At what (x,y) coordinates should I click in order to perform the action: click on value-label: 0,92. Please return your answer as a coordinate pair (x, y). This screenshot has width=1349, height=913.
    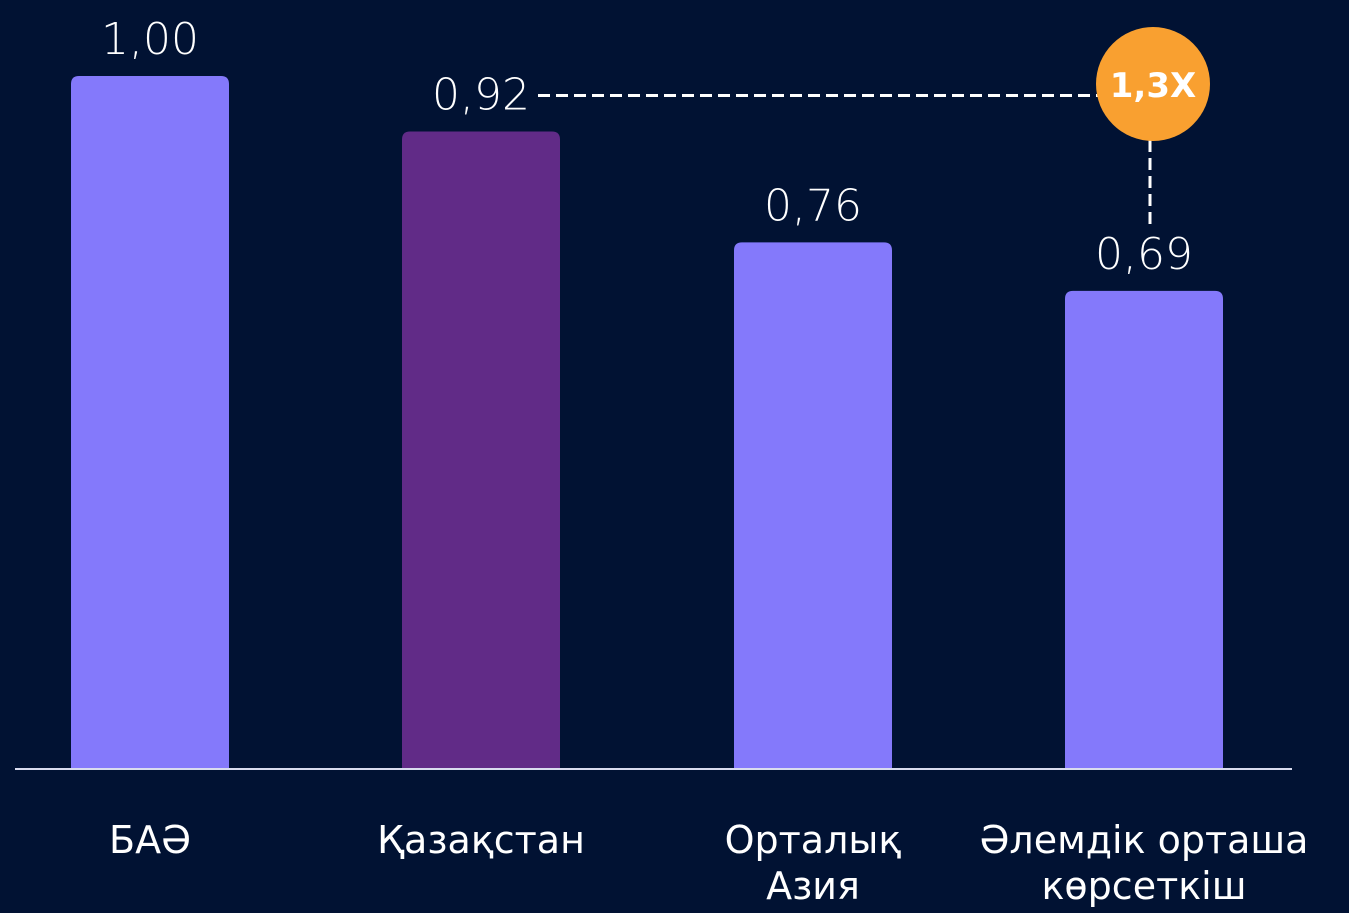
    Looking at the image, I should click on (481, 94).